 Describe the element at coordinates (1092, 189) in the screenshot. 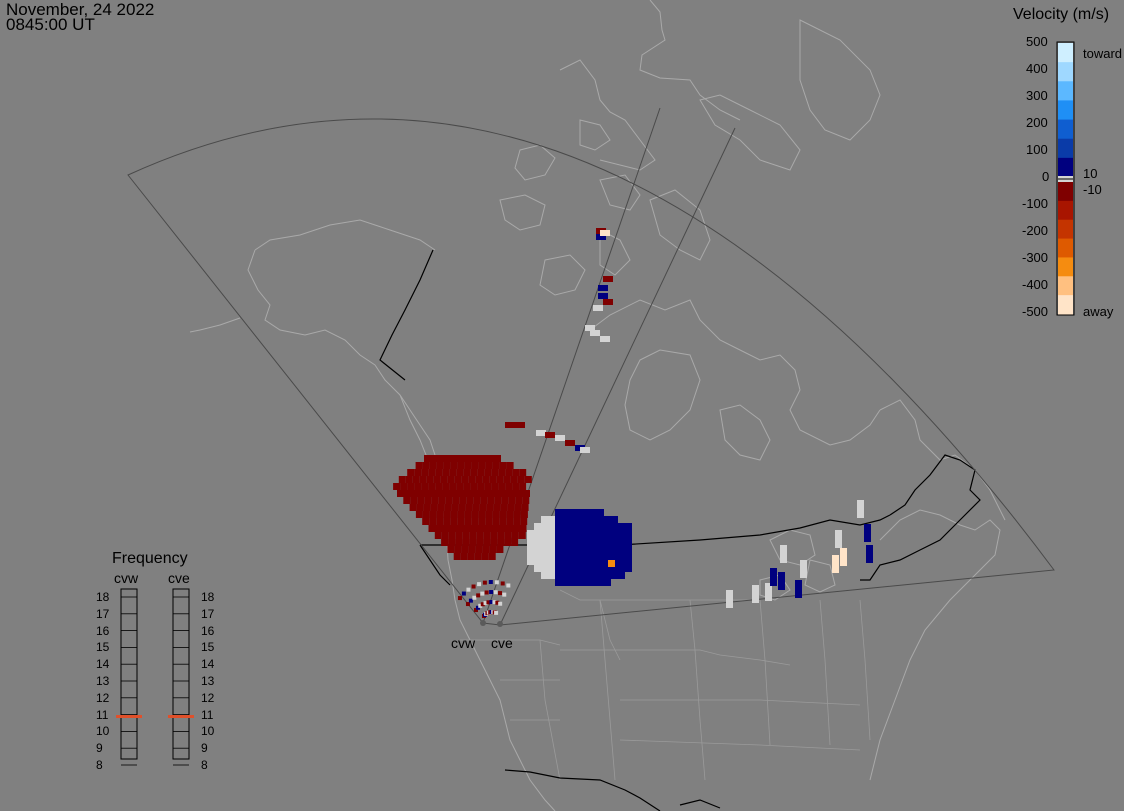

I see `velocity-small-tick-label: -10` at that location.